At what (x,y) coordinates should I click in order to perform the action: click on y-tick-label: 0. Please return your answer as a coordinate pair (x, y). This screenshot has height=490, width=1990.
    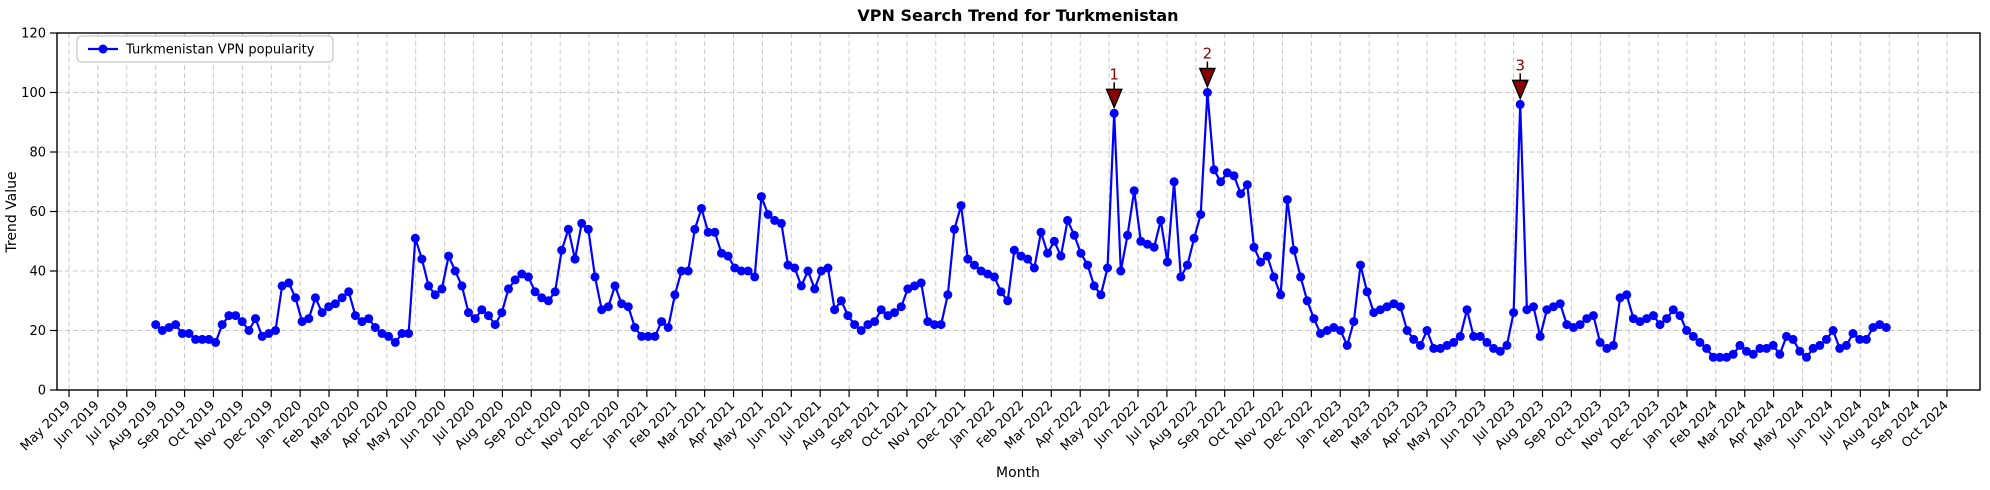
    Looking at the image, I should click on (42, 391).